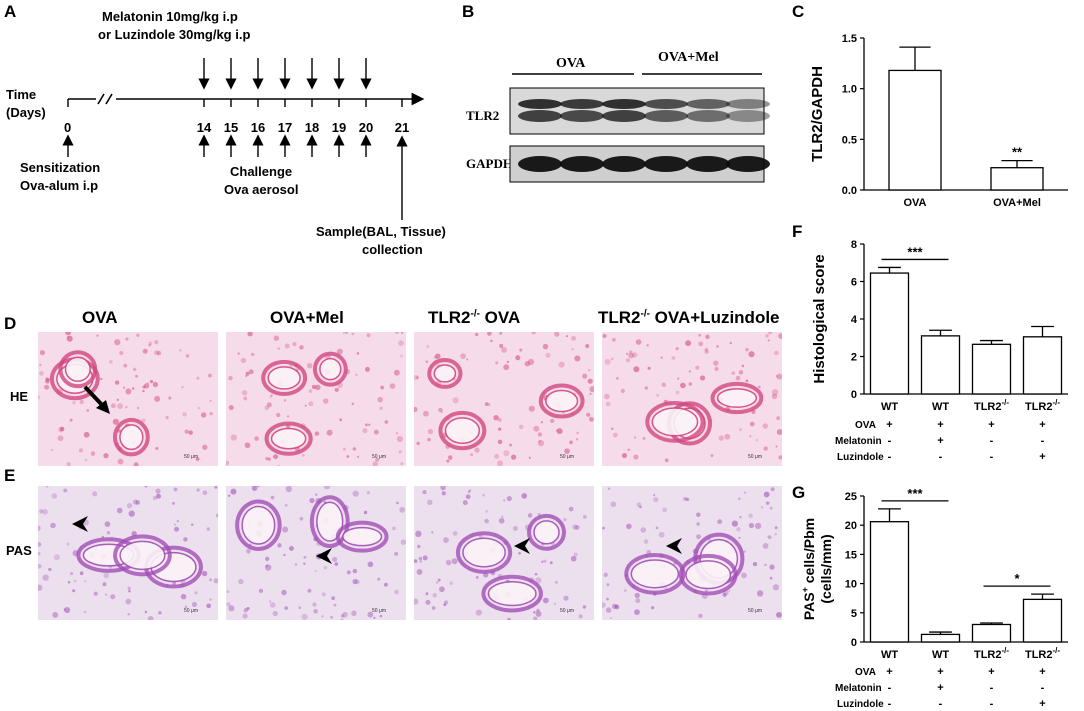 The width and height of the screenshot is (1084, 711). I want to click on y-axis-label: TLR2/GAPDH, so click(817, 114).